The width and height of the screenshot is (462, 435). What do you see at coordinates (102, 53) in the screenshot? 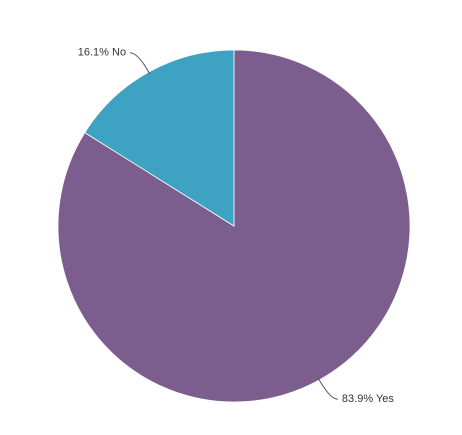
I see `slice-label: 16.1% No` at bounding box center [102, 53].